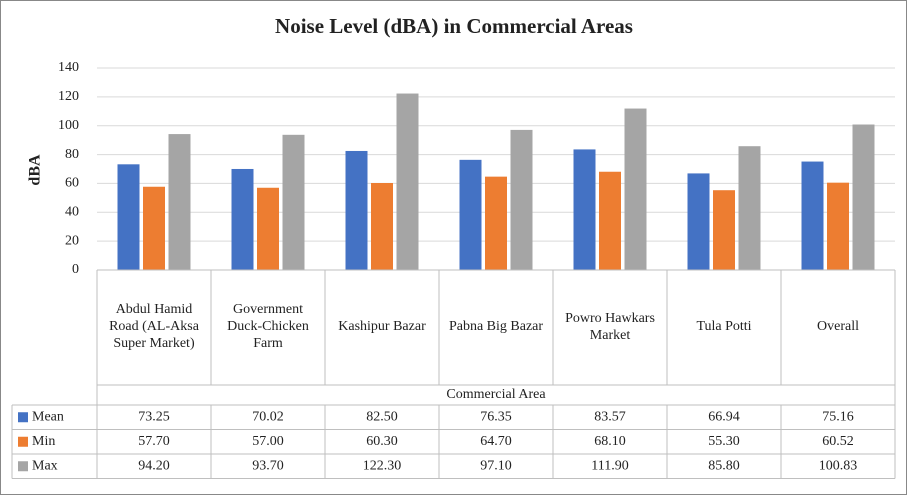 This screenshot has height=495, width=907. What do you see at coordinates (382, 416) in the screenshot?
I see `table-cell: 82.50` at bounding box center [382, 416].